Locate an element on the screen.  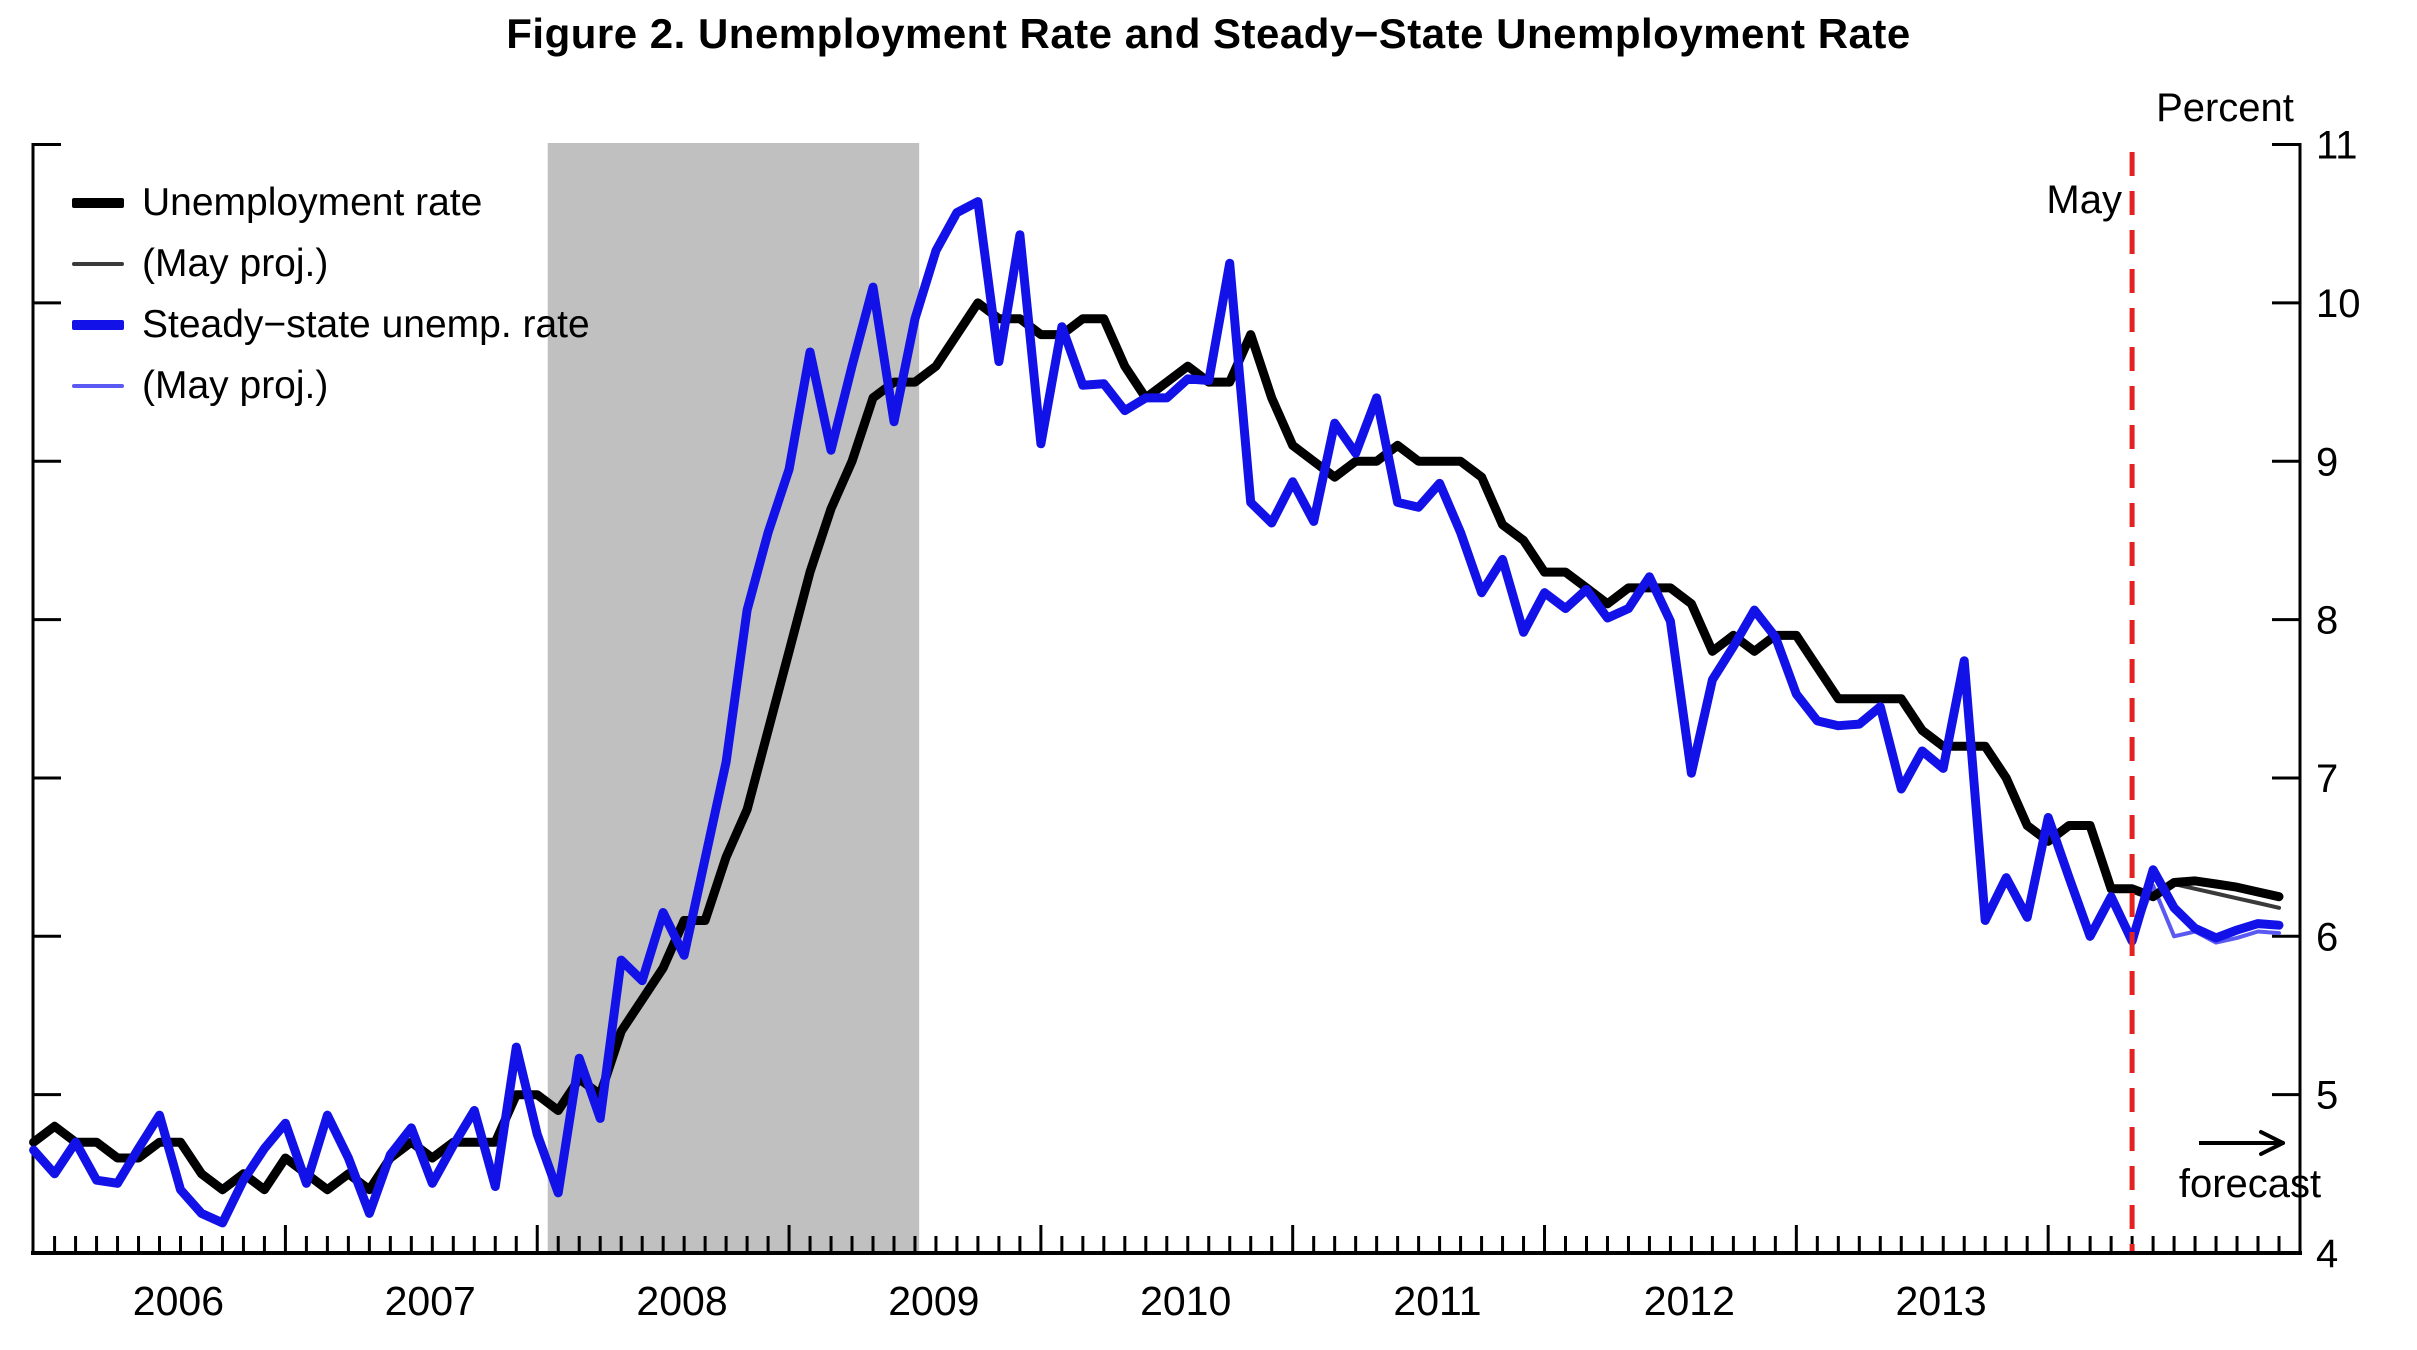
legend-item-steady-state-rate: Steady−state unemp. rate is located at coordinates (331, 325).